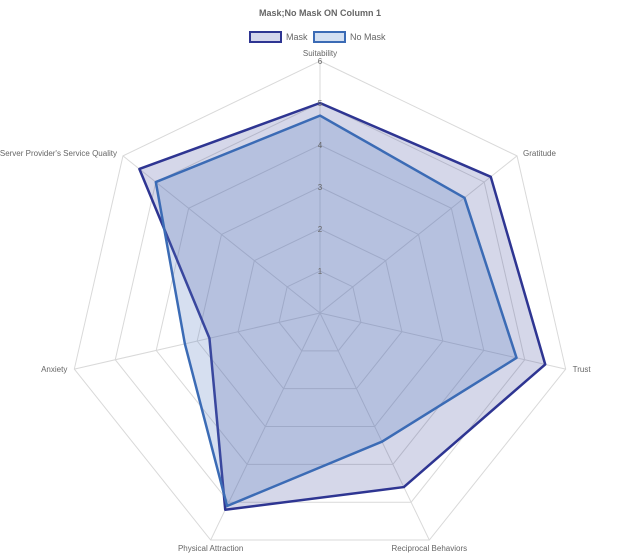  What do you see at coordinates (368, 37) in the screenshot?
I see `legend-label-no-mask: No Mask` at bounding box center [368, 37].